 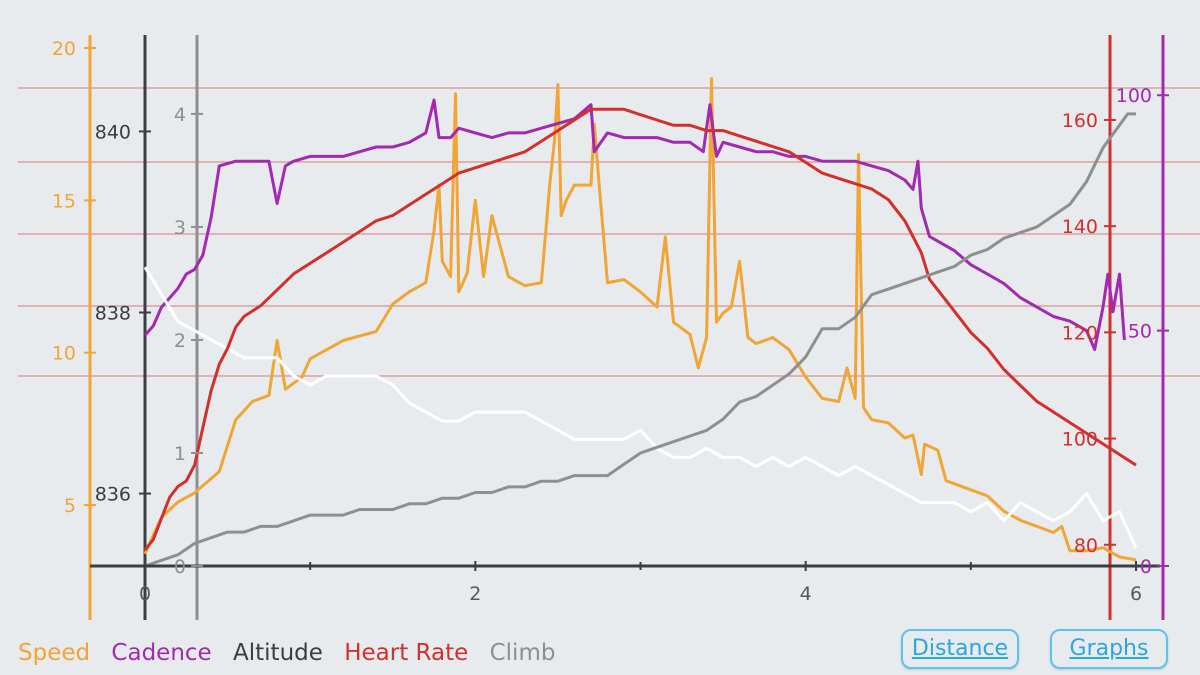 I want to click on legend-speed: Speed, so click(x=54, y=653).